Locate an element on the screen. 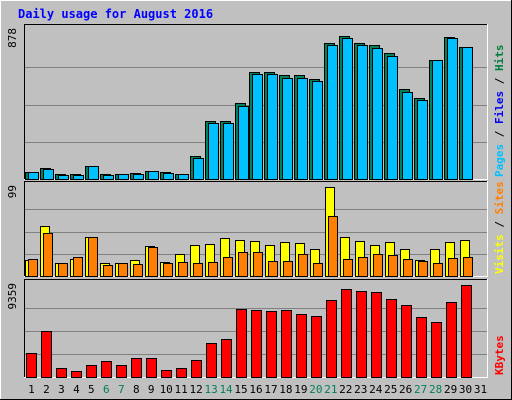 This screenshot has height=400, width=512. y-axis-max-label: 99 is located at coordinates (12, 191).